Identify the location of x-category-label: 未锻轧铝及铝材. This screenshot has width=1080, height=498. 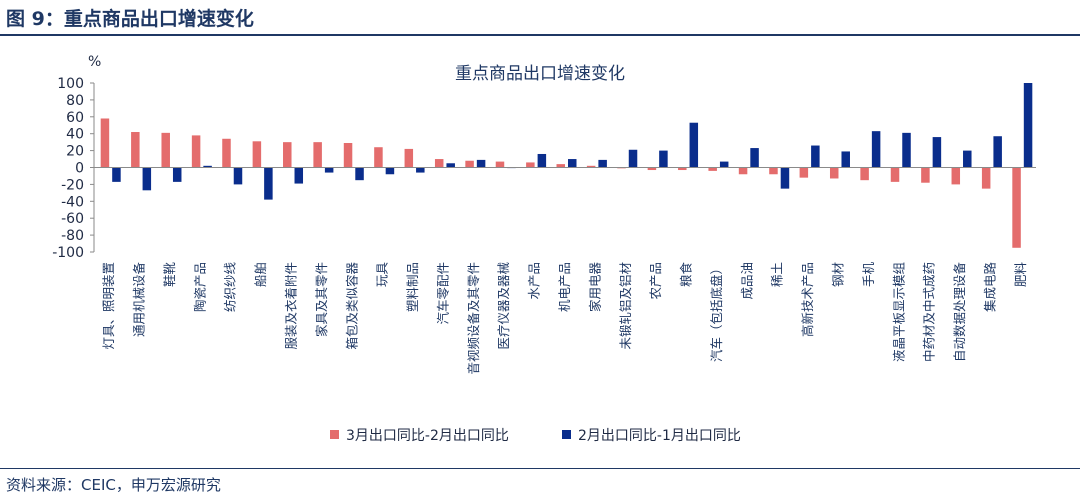
(625, 306).